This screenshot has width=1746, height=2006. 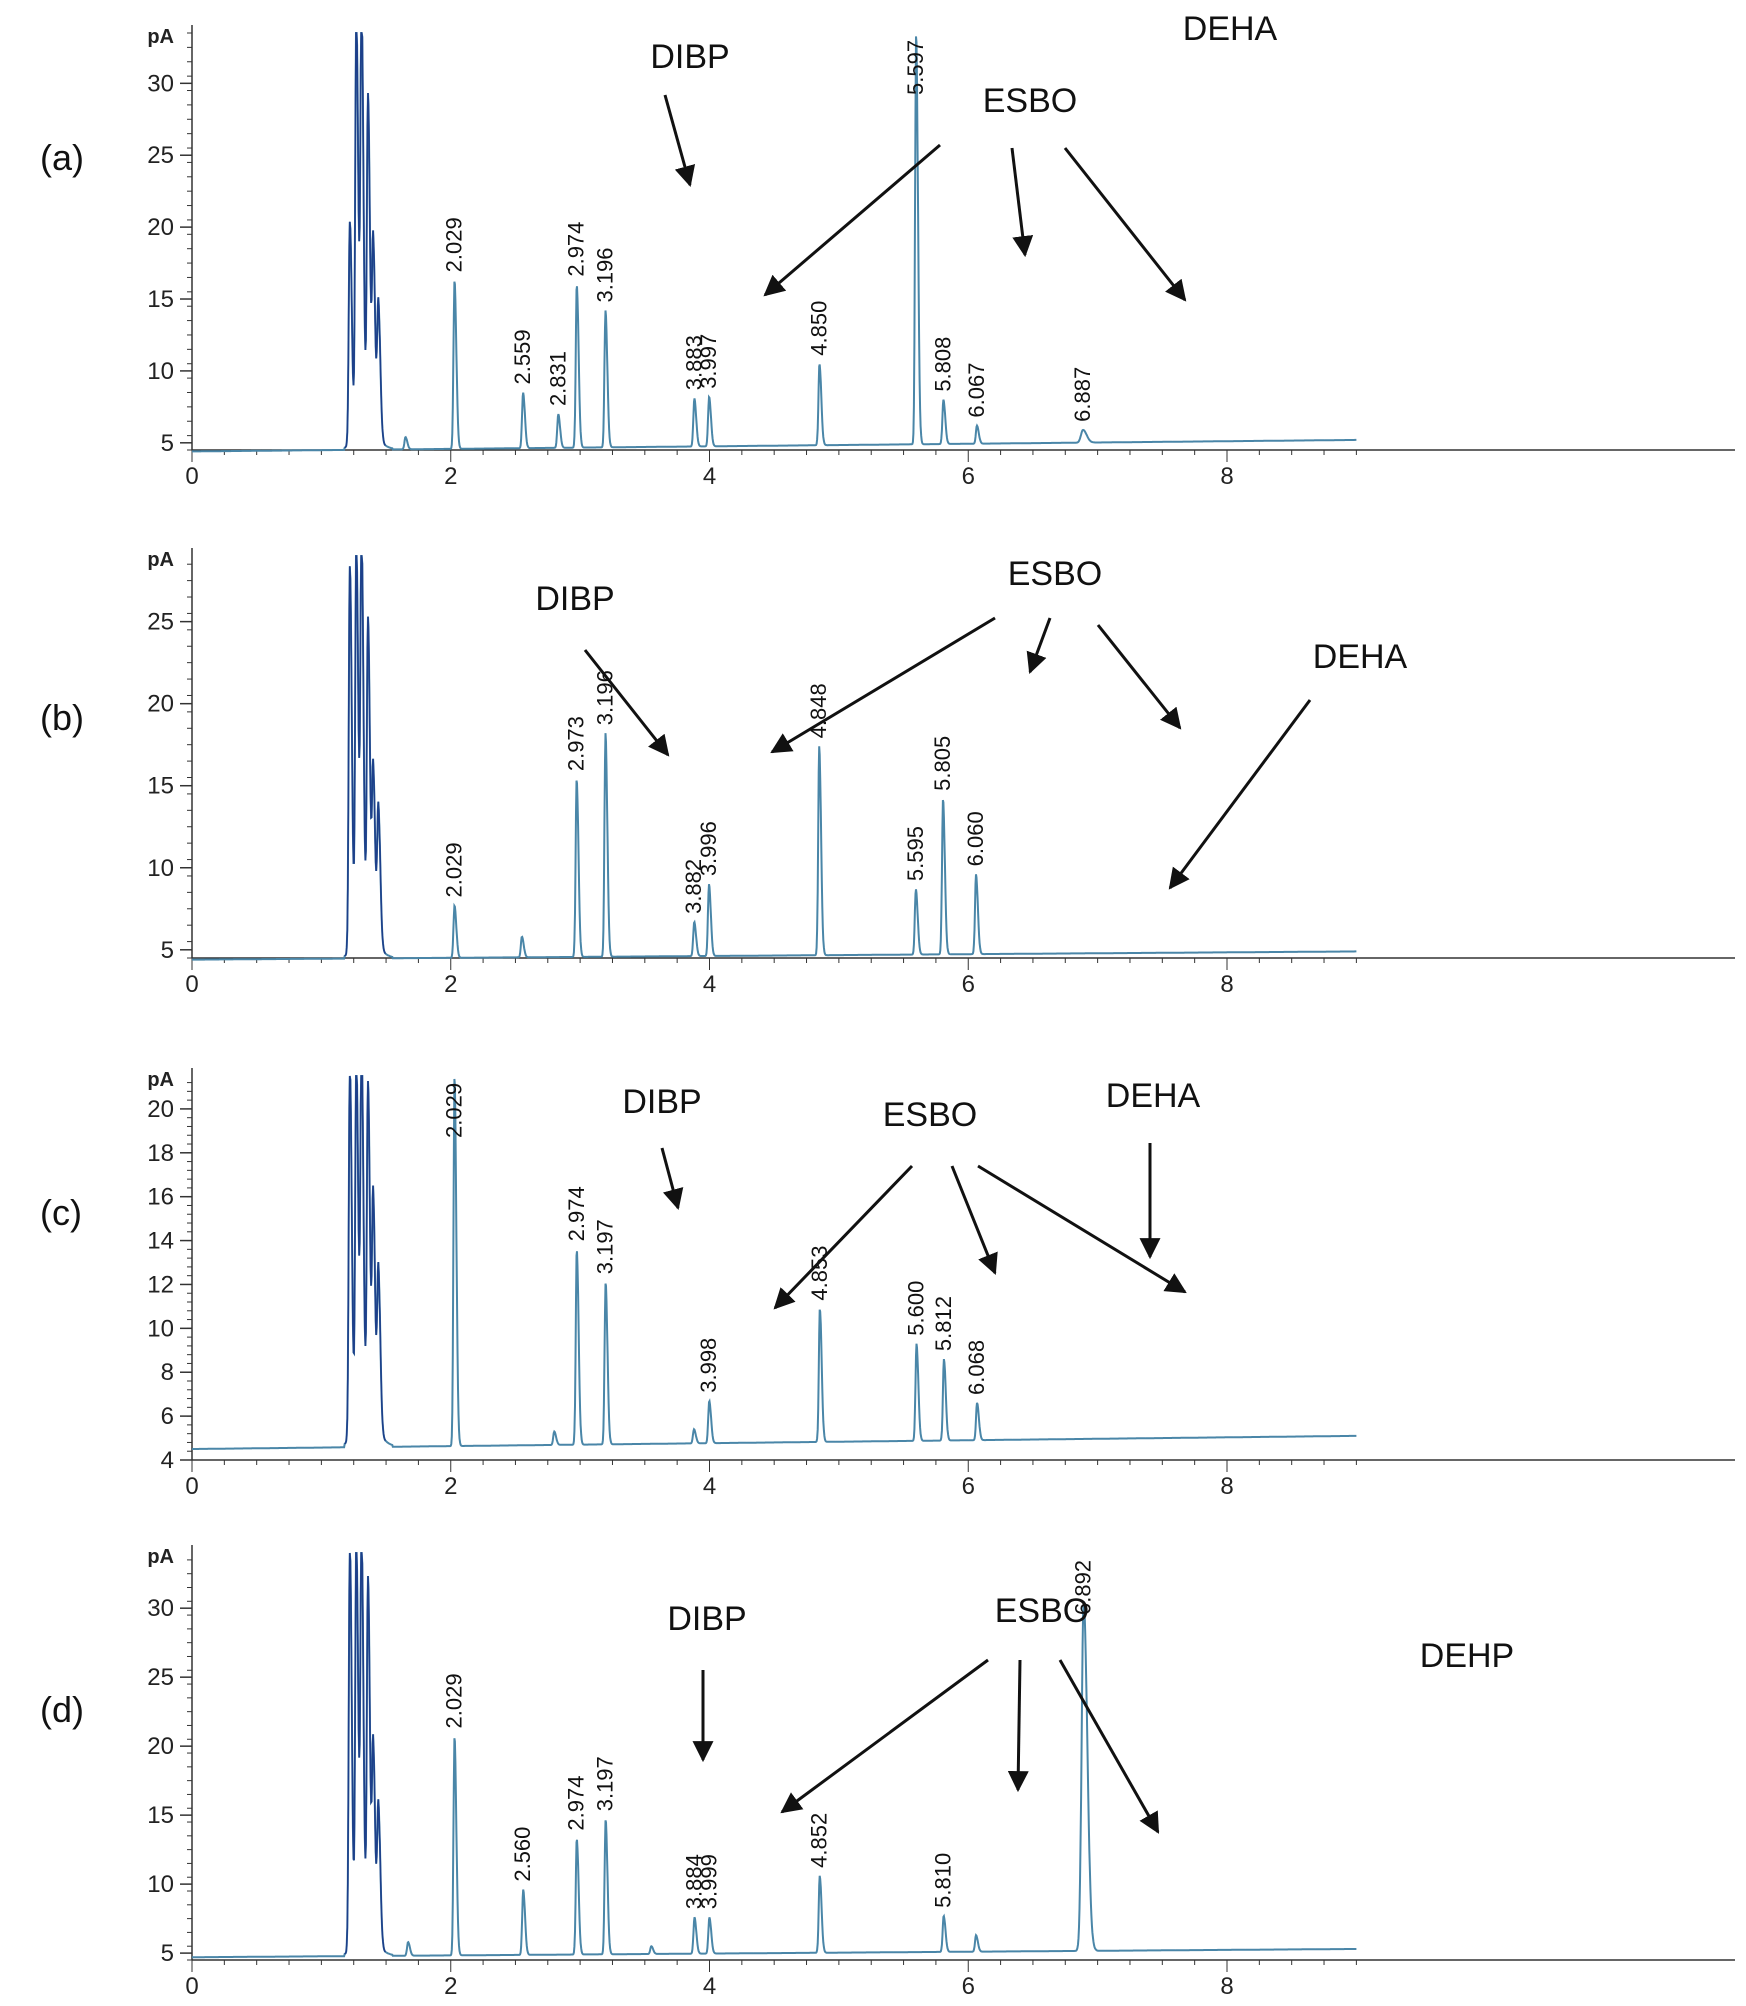 I want to click on y-tick-label: 16, so click(x=160, y=1197).